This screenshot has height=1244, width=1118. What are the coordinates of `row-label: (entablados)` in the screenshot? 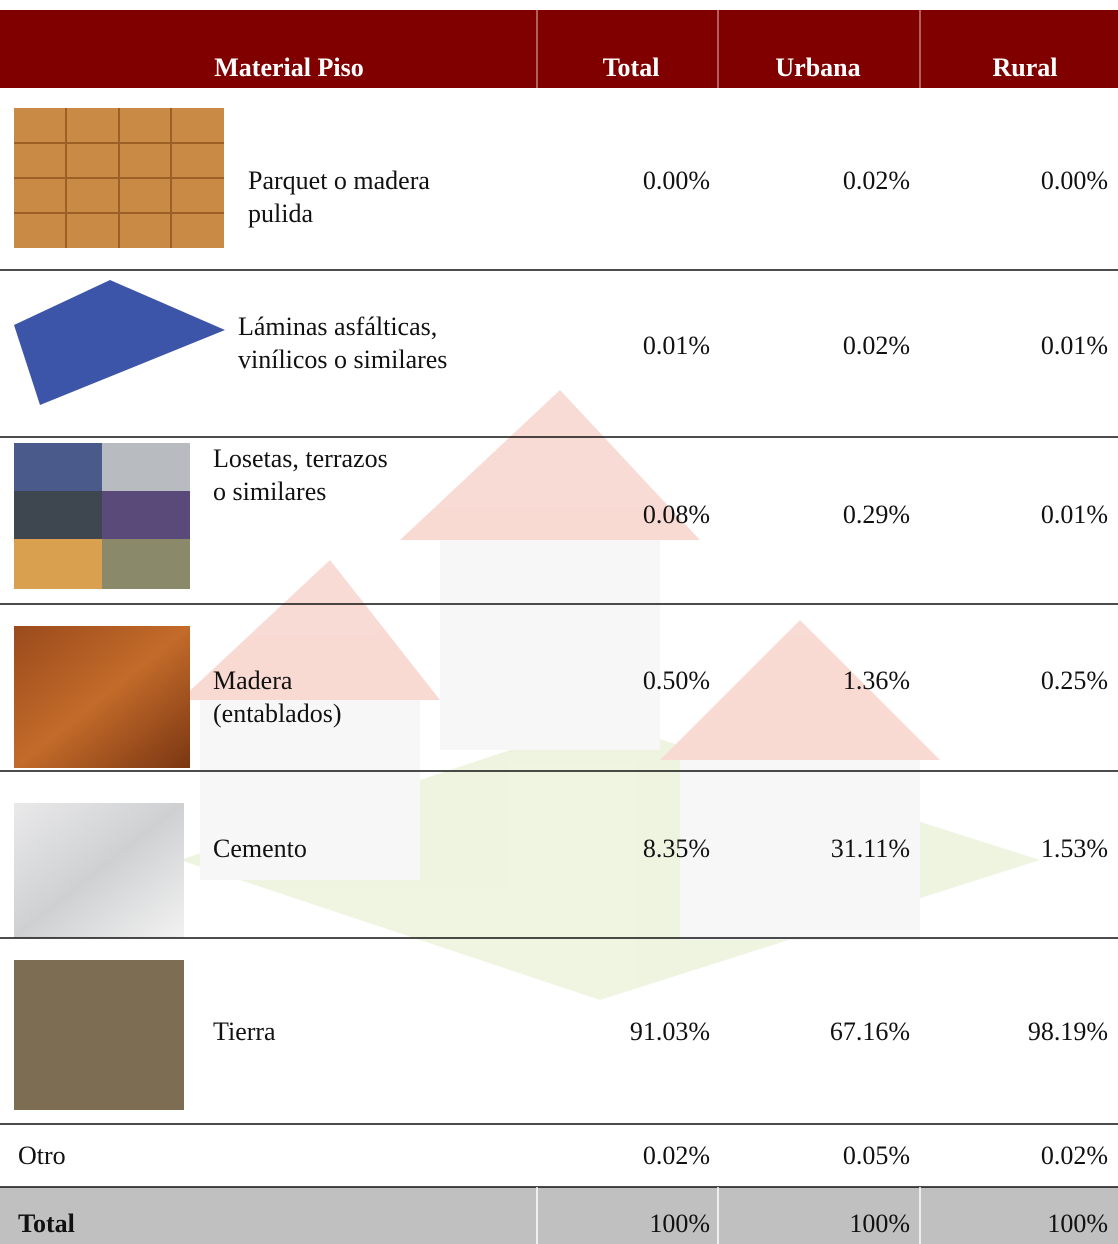 It's located at (277, 713).